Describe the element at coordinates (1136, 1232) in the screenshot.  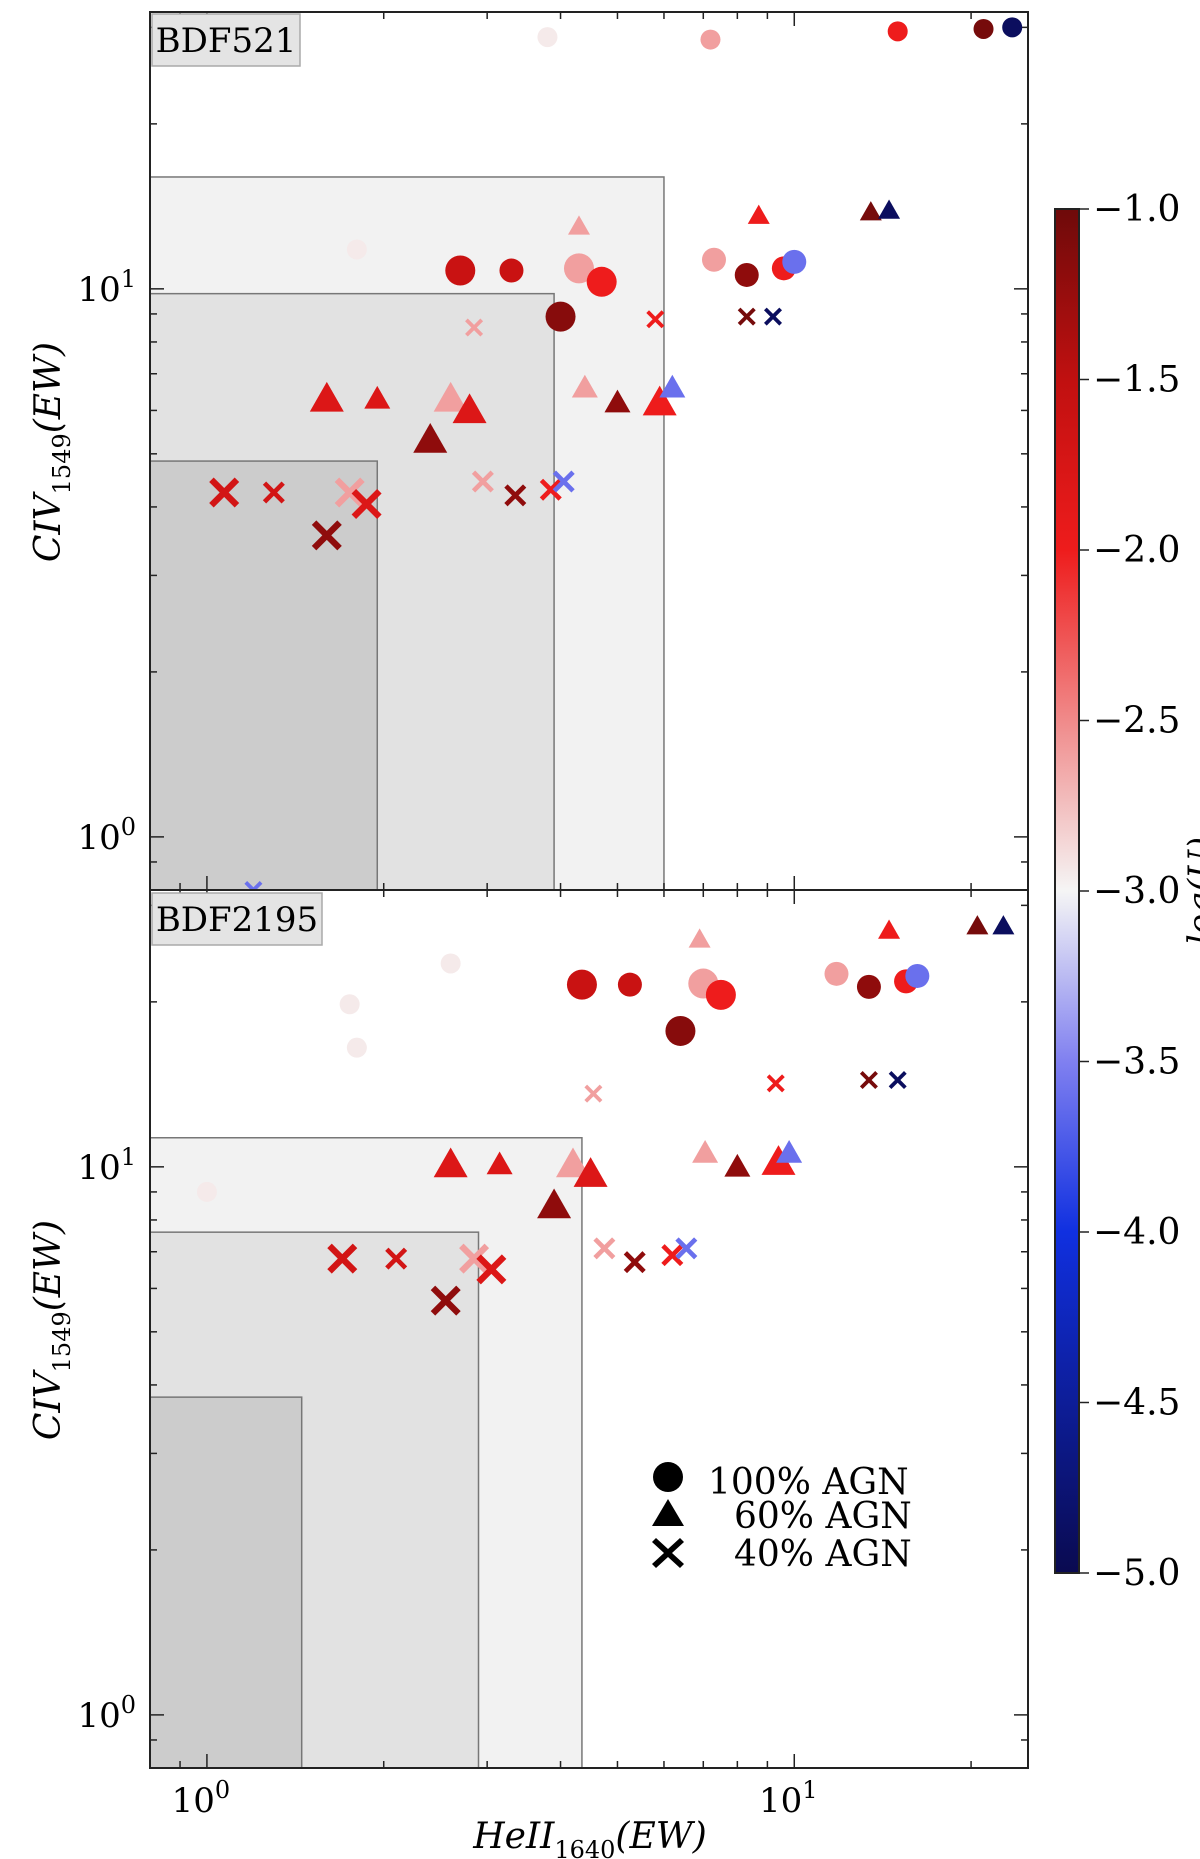
I see `colorbar-tick-label: −4.0` at that location.